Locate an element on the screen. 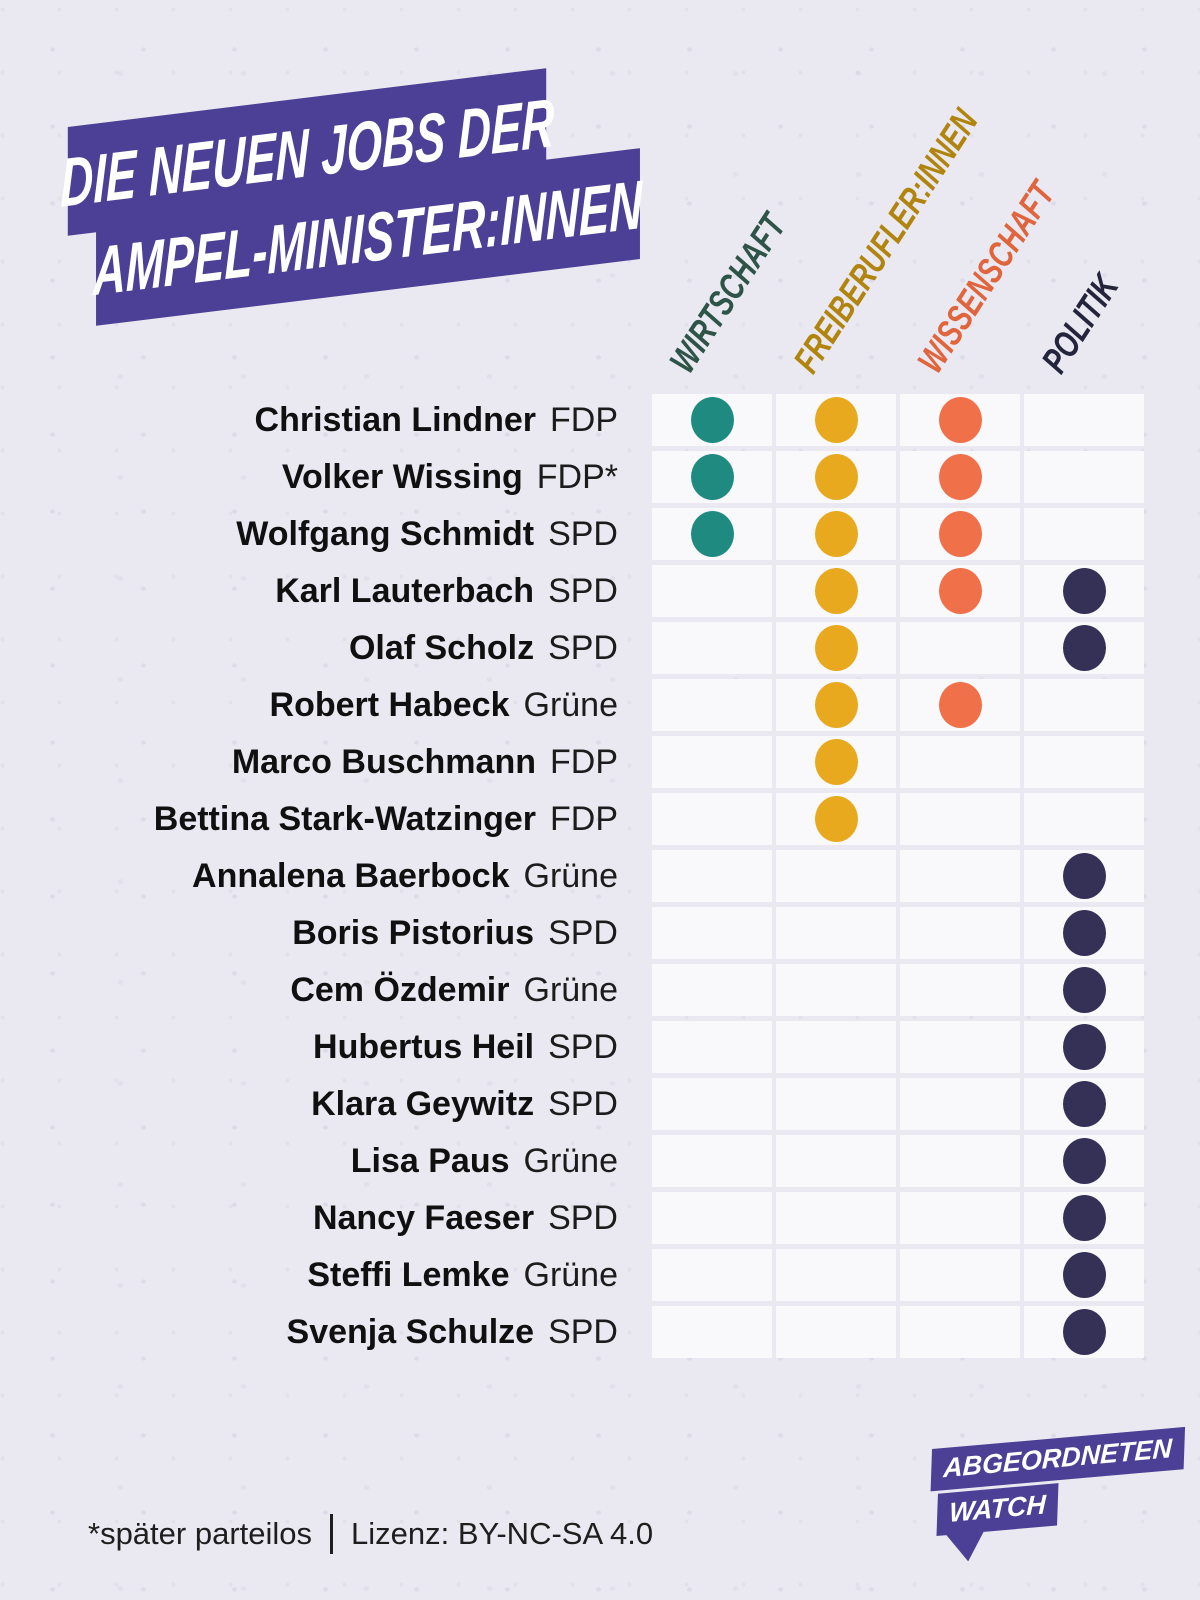  row-label: Boris Pistorius SPD is located at coordinates (309, 933).